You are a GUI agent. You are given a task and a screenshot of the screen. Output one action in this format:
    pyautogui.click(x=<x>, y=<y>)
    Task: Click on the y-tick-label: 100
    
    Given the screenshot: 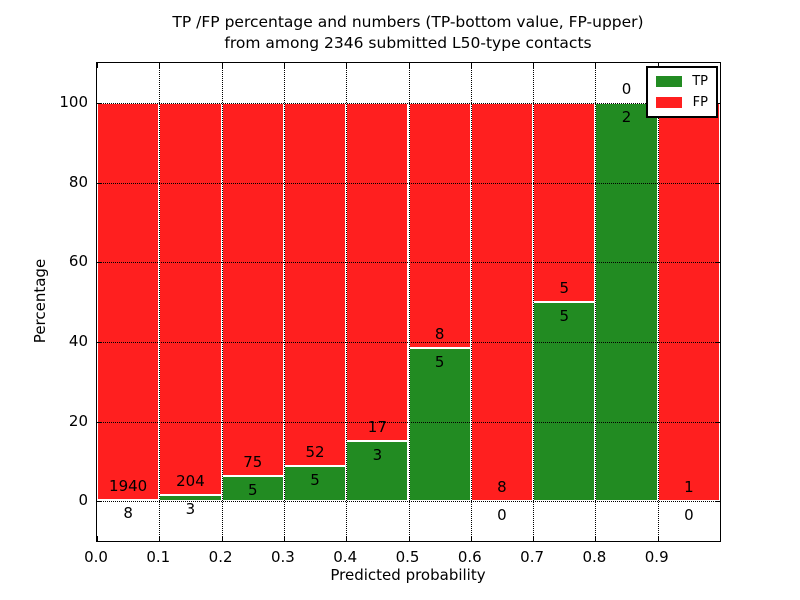 What is the action you would take?
    pyautogui.click(x=73, y=101)
    